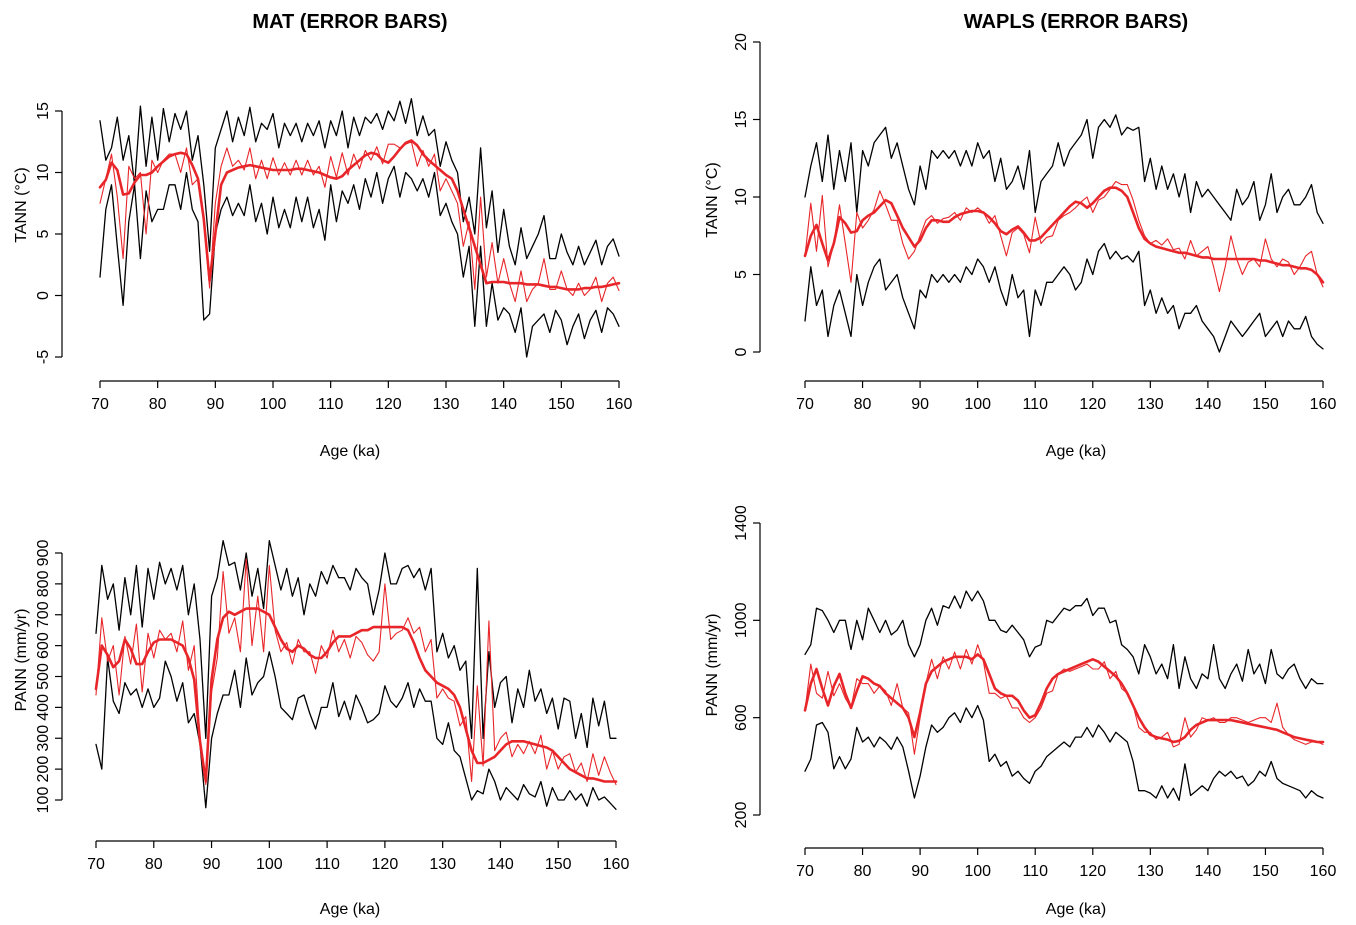  I want to click on y-tick-label: 700, so click(43, 614).